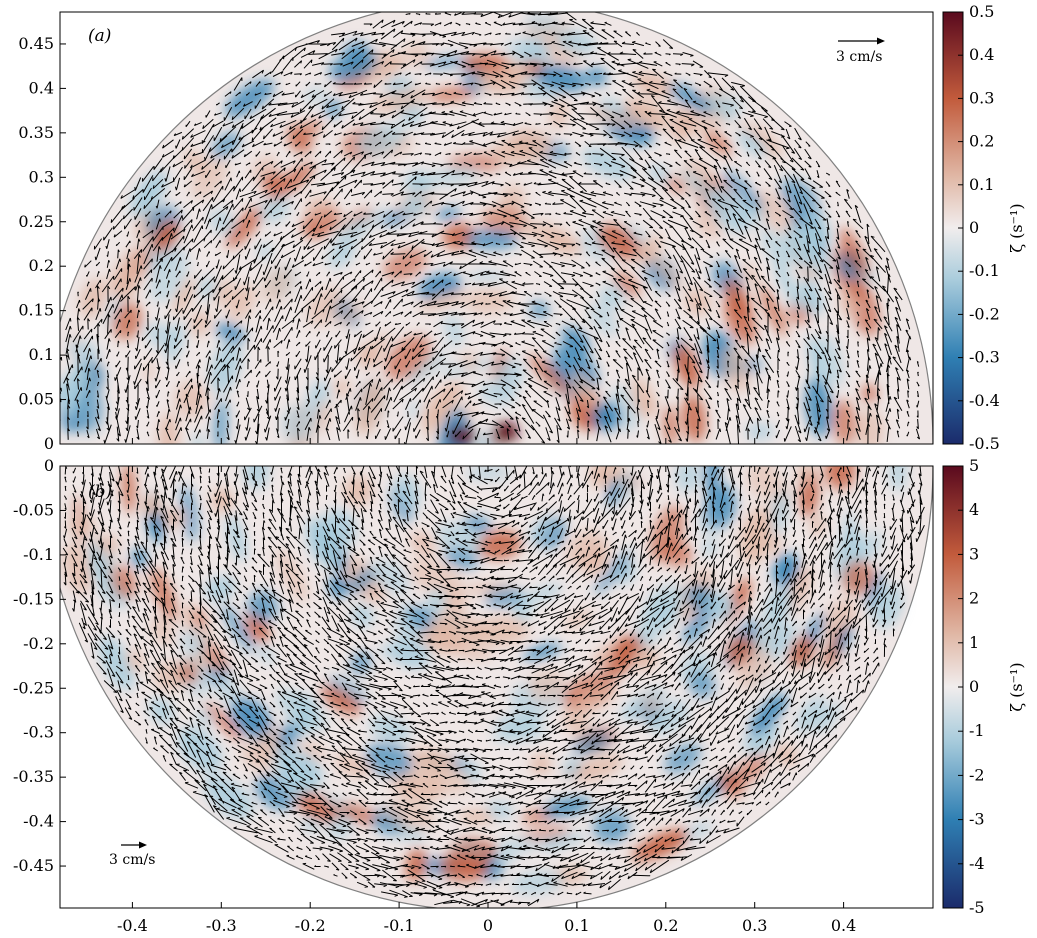 The image size is (1037, 938). What do you see at coordinates (974, 642) in the screenshot?
I see `colorbar-tick-label: 1` at bounding box center [974, 642].